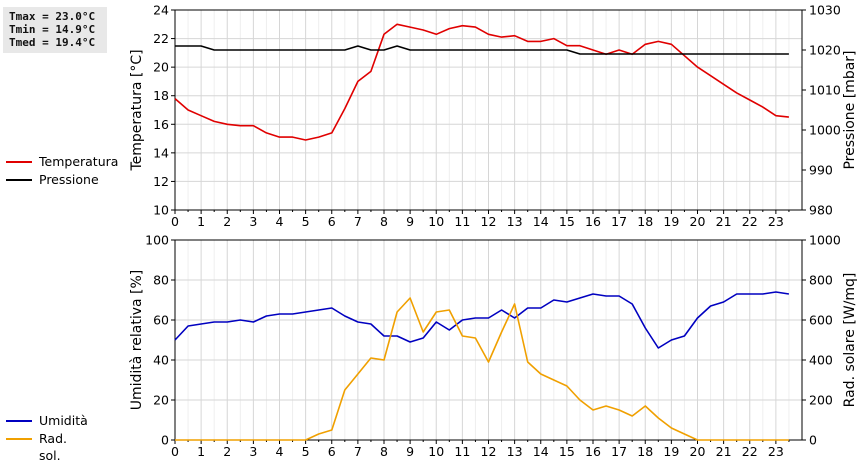 The width and height of the screenshot is (860, 464). Describe the element at coordinates (821, 360) in the screenshot. I see `tick-label-right: 400` at that location.